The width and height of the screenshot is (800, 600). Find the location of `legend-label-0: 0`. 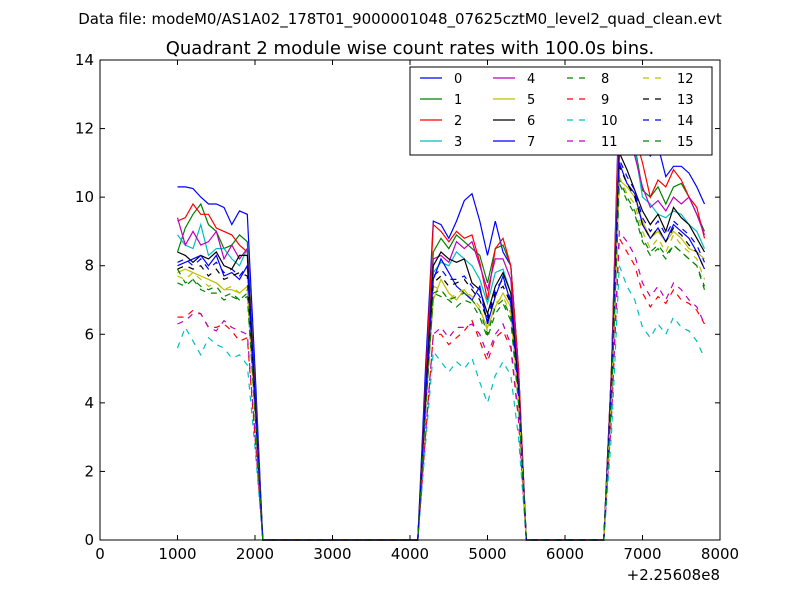

legend-label-0: 0 is located at coordinates (458, 79).